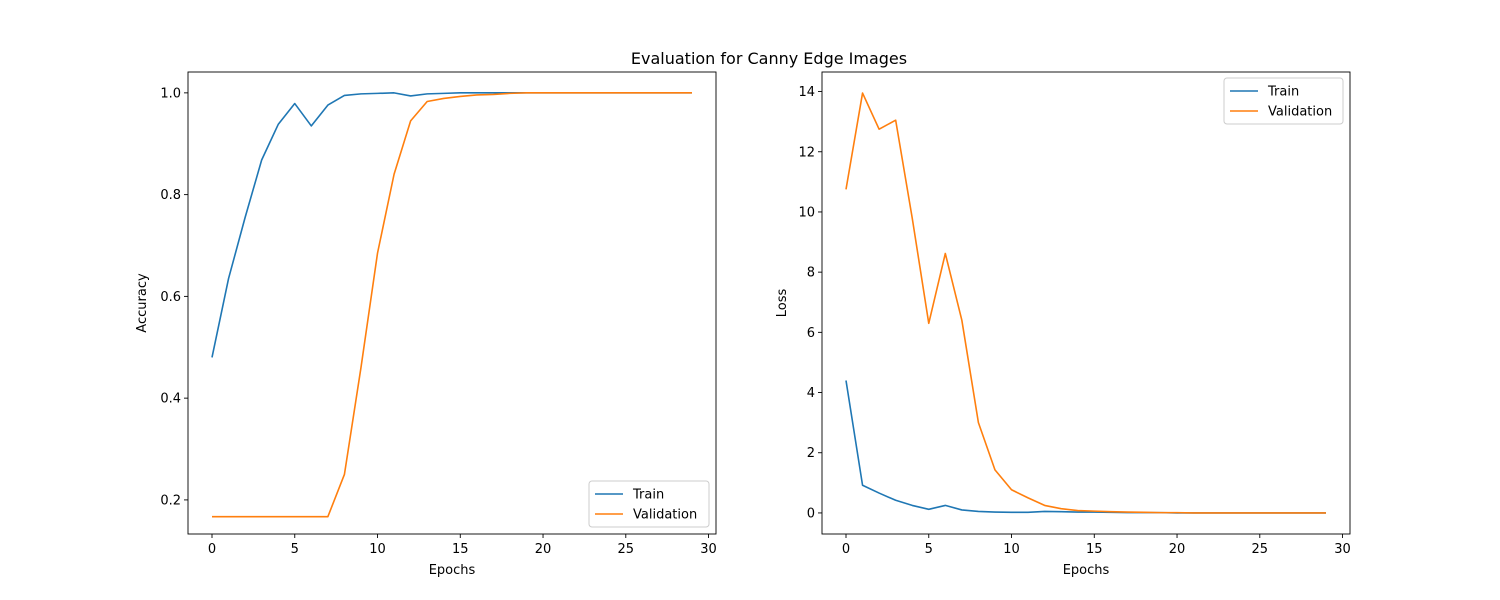  I want to click on accuracy-legend-box, so click(649, 504).